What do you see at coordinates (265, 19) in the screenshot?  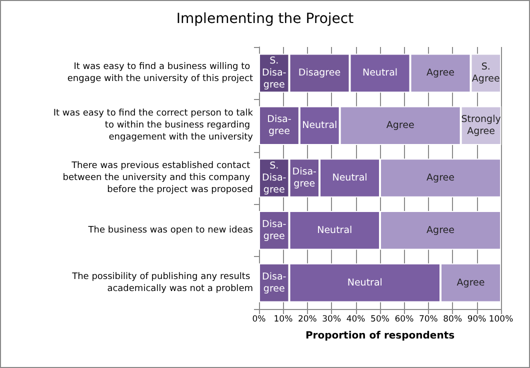 I see `chart-title: Implementing the Project` at bounding box center [265, 19].